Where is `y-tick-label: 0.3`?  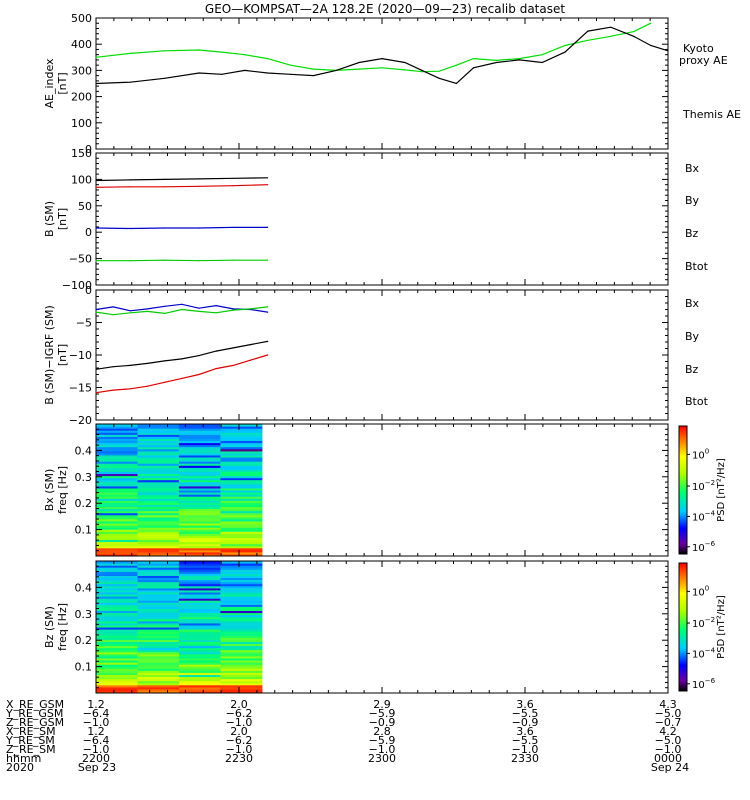
y-tick-label: 0.3 is located at coordinates (84, 477).